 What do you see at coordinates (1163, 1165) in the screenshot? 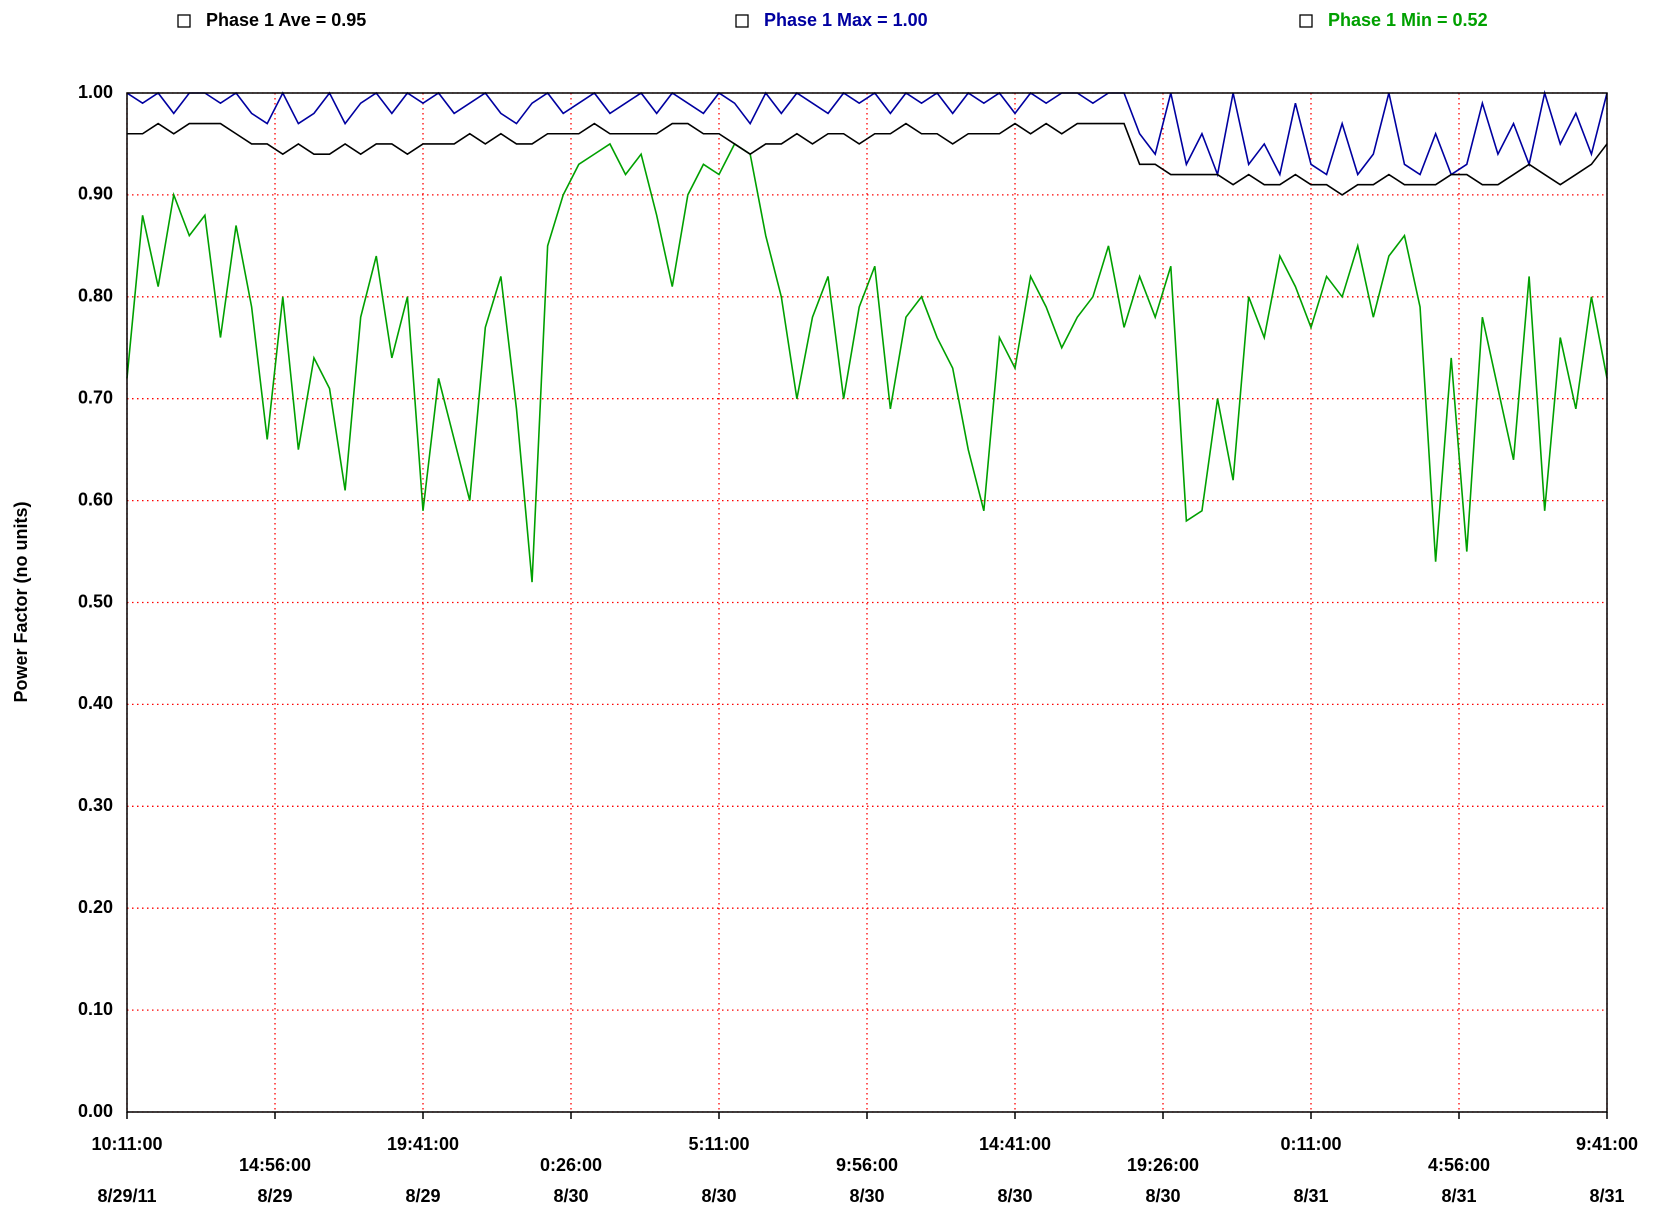
I see `x-tick-label: 19:26:00` at bounding box center [1163, 1165].